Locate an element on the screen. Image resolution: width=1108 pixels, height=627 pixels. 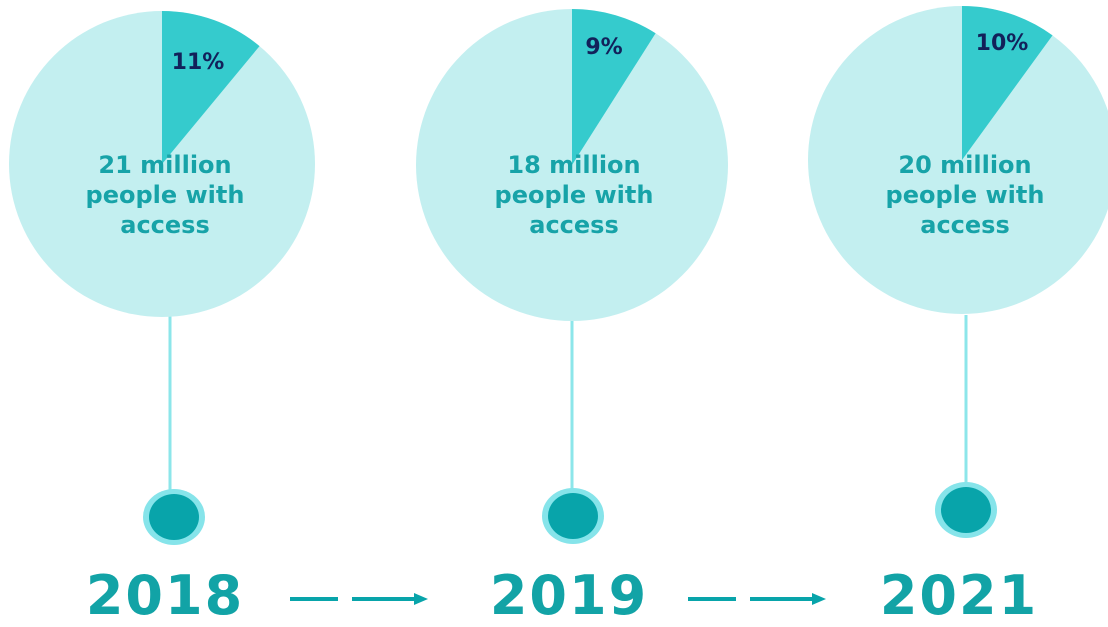
percent-label-2021: 10% is located at coordinates (1002, 44).